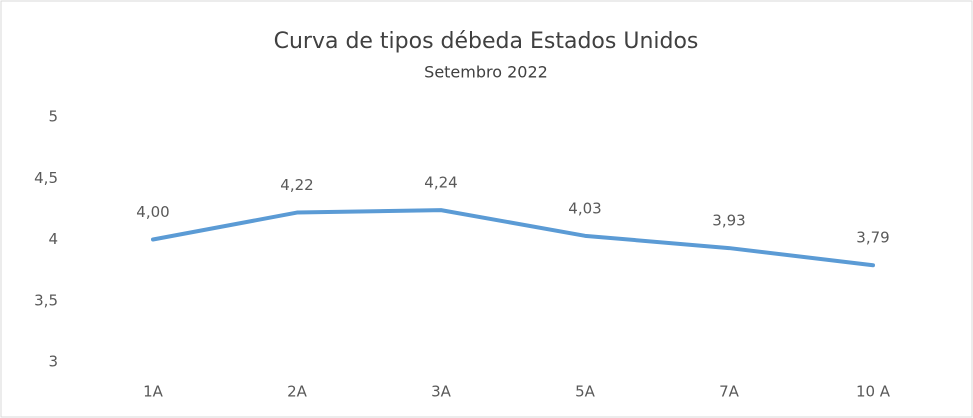 The width and height of the screenshot is (973, 418). I want to click on x-tick-label: 1A, so click(153, 392).